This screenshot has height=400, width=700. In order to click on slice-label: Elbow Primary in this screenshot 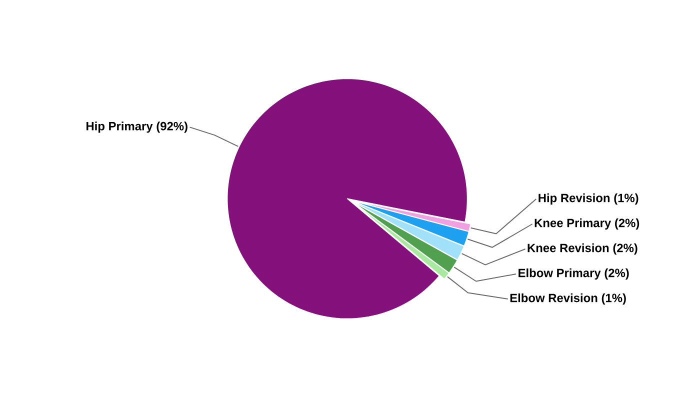, I will do `click(559, 274)`.